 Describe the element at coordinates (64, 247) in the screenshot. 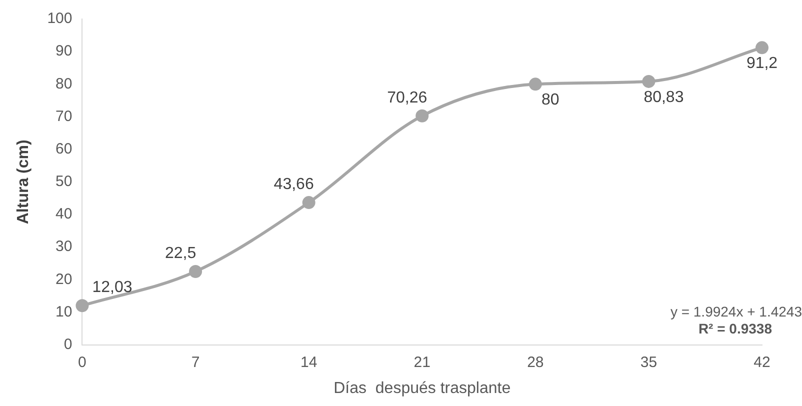

I see `y-tick-label: 30` at that location.